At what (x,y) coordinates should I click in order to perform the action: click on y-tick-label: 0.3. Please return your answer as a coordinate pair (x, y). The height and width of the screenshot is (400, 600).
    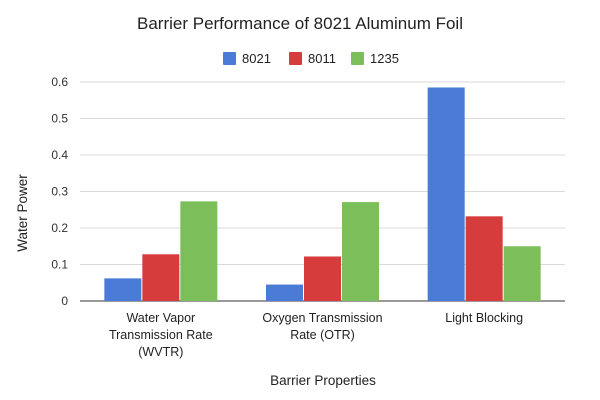
    Looking at the image, I should click on (59, 192).